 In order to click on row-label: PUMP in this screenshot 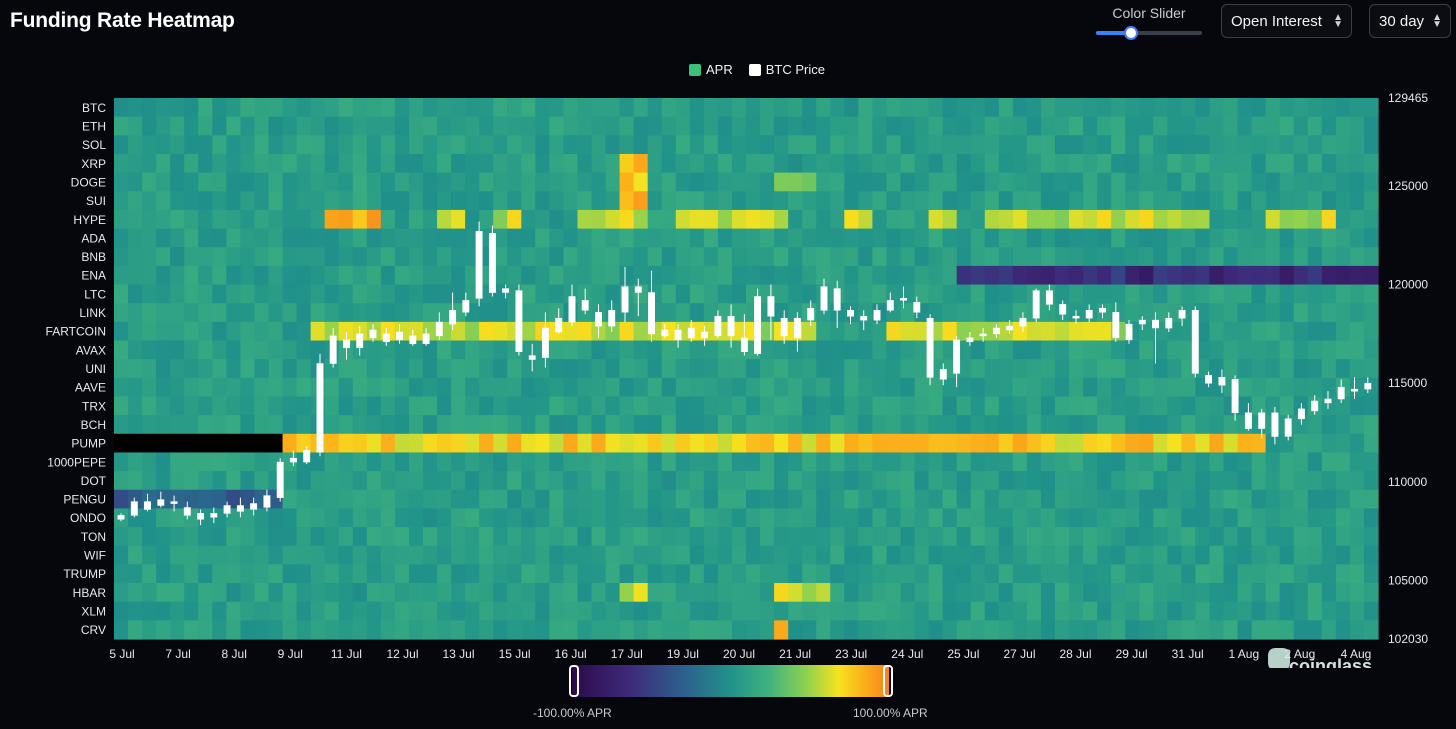, I will do `click(88, 444)`.